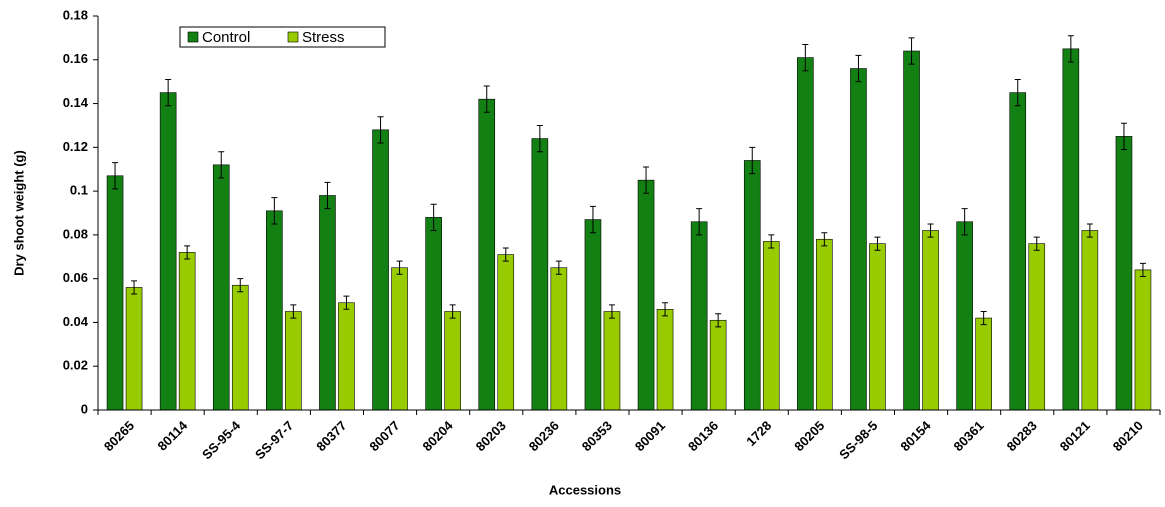 The image size is (1165, 507). I want to click on x-tick-label: 80154, so click(915, 435).